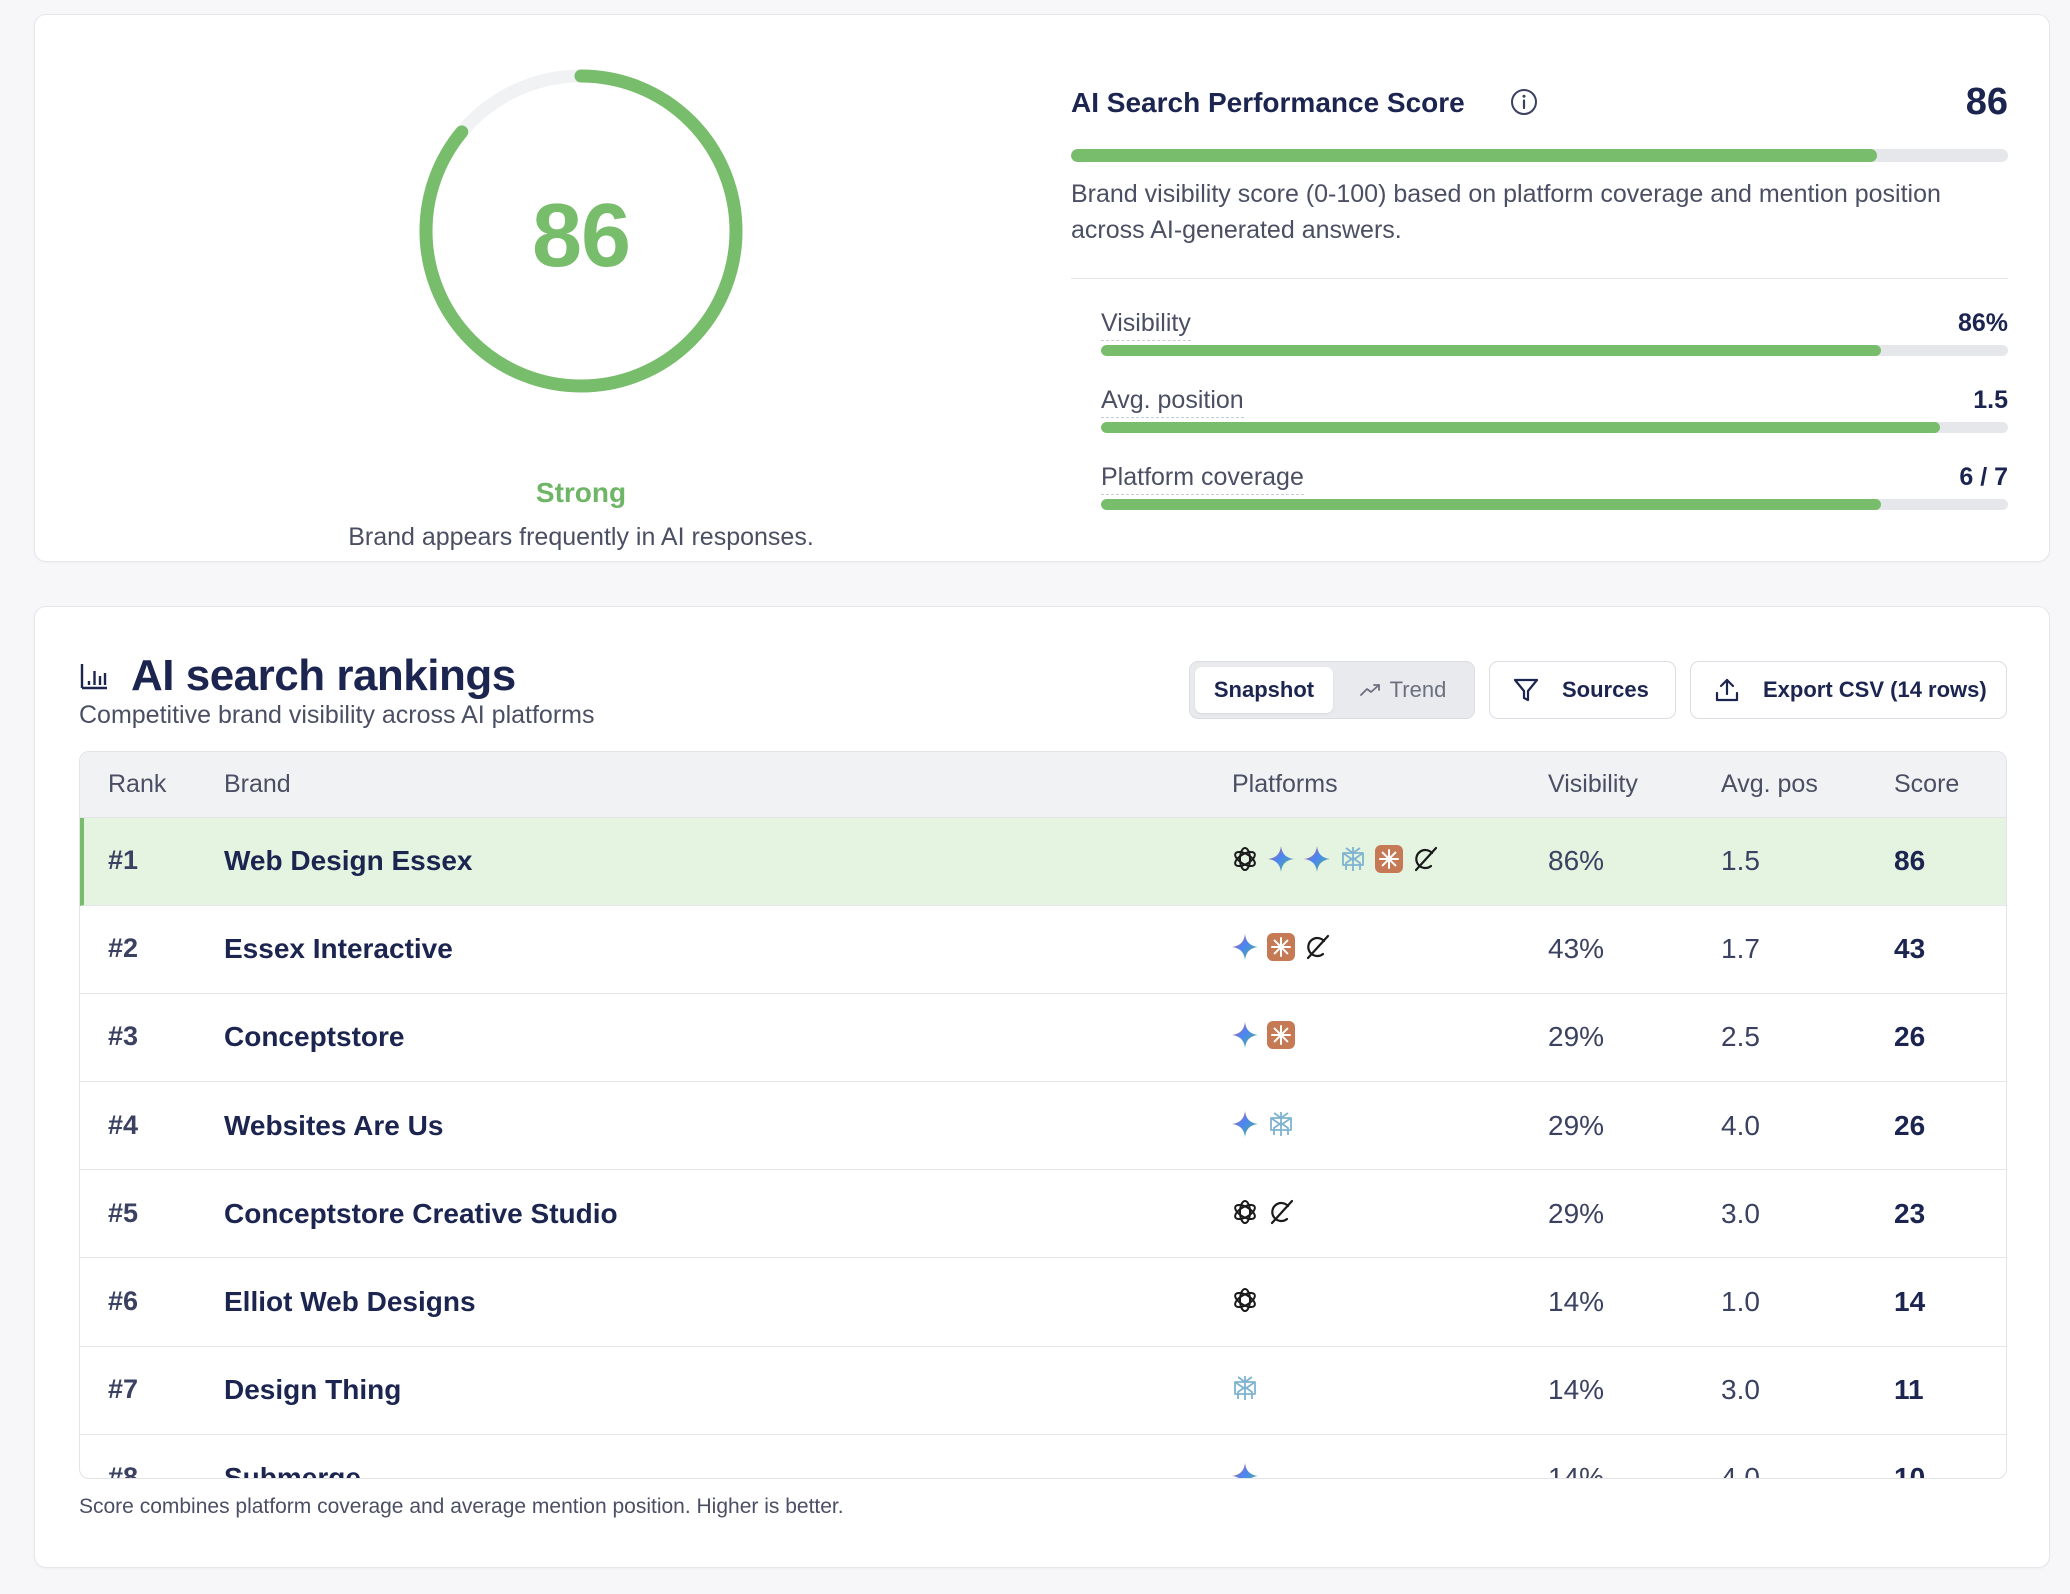 This screenshot has width=2070, height=1594. I want to click on divider, so click(1539, 278).